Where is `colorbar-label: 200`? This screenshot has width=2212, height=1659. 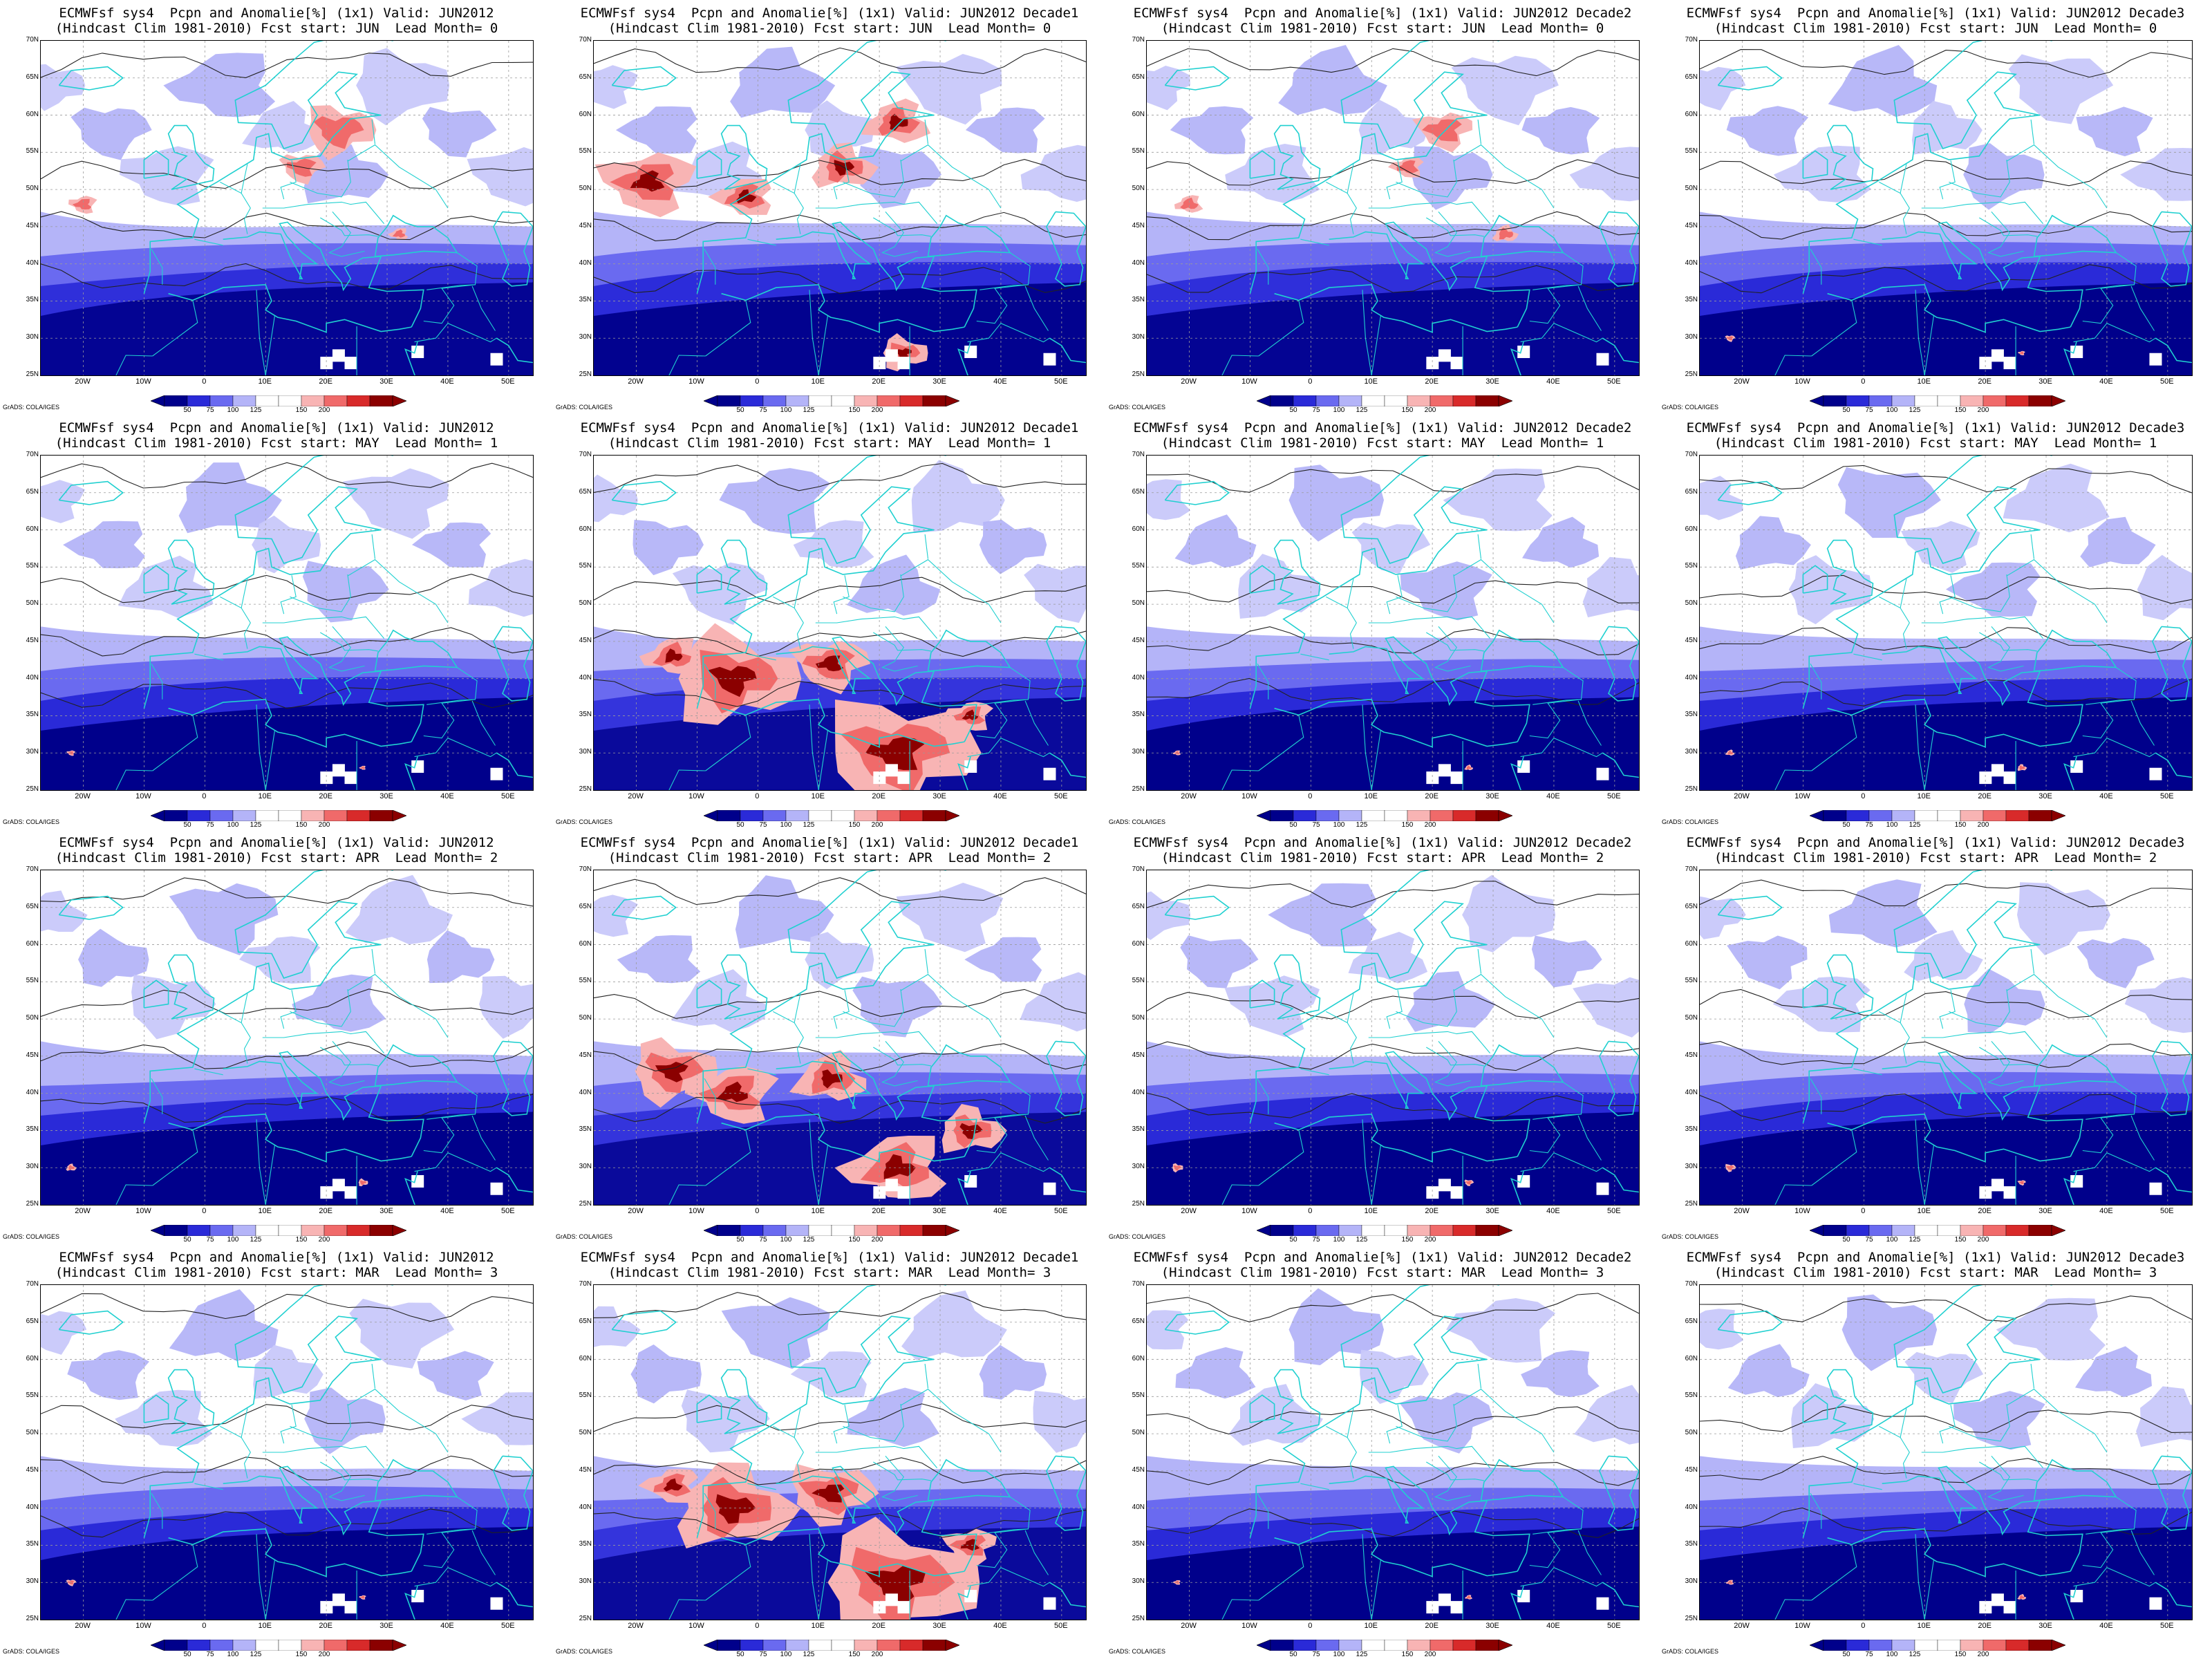
colorbar-label: 200 is located at coordinates (877, 1654).